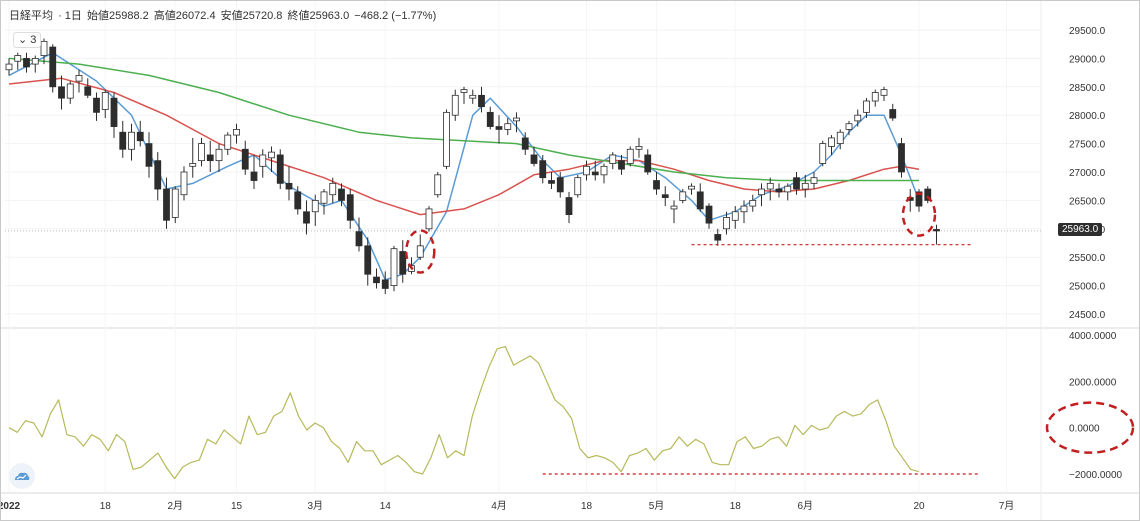 The image size is (1140, 521). What do you see at coordinates (1087, 59) in the screenshot?
I see `price-tick-label: 29000.0` at bounding box center [1087, 59].